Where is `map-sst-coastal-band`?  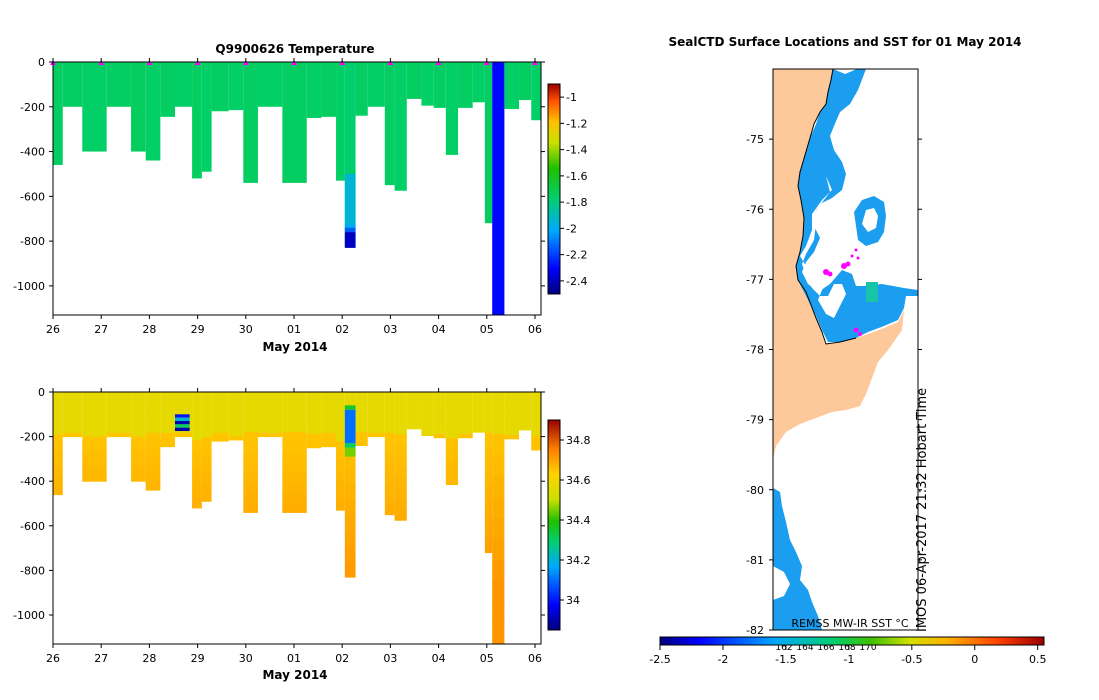 map-sst-coastal-band is located at coordinates (857, 205).